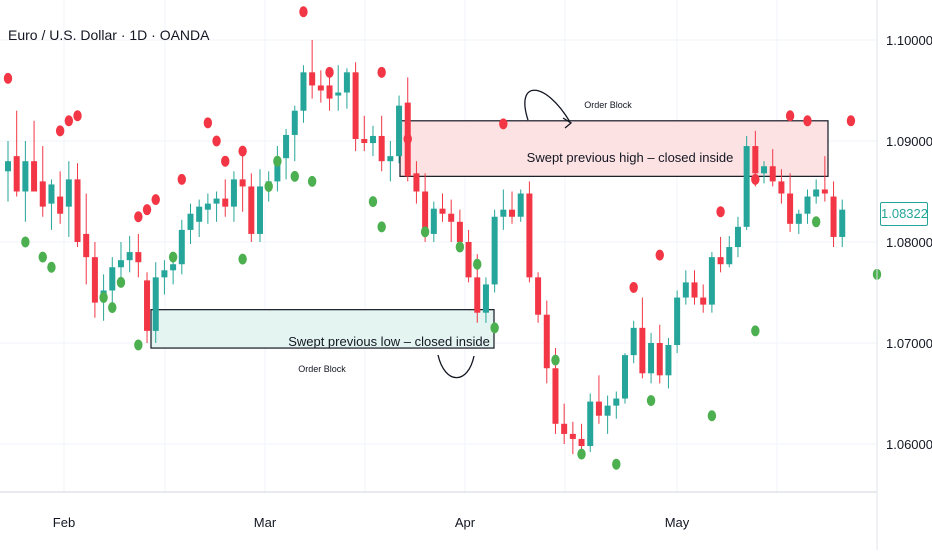 This screenshot has width=932, height=555. What do you see at coordinates (567, 123) in the screenshot?
I see `arrowhead-top` at bounding box center [567, 123].